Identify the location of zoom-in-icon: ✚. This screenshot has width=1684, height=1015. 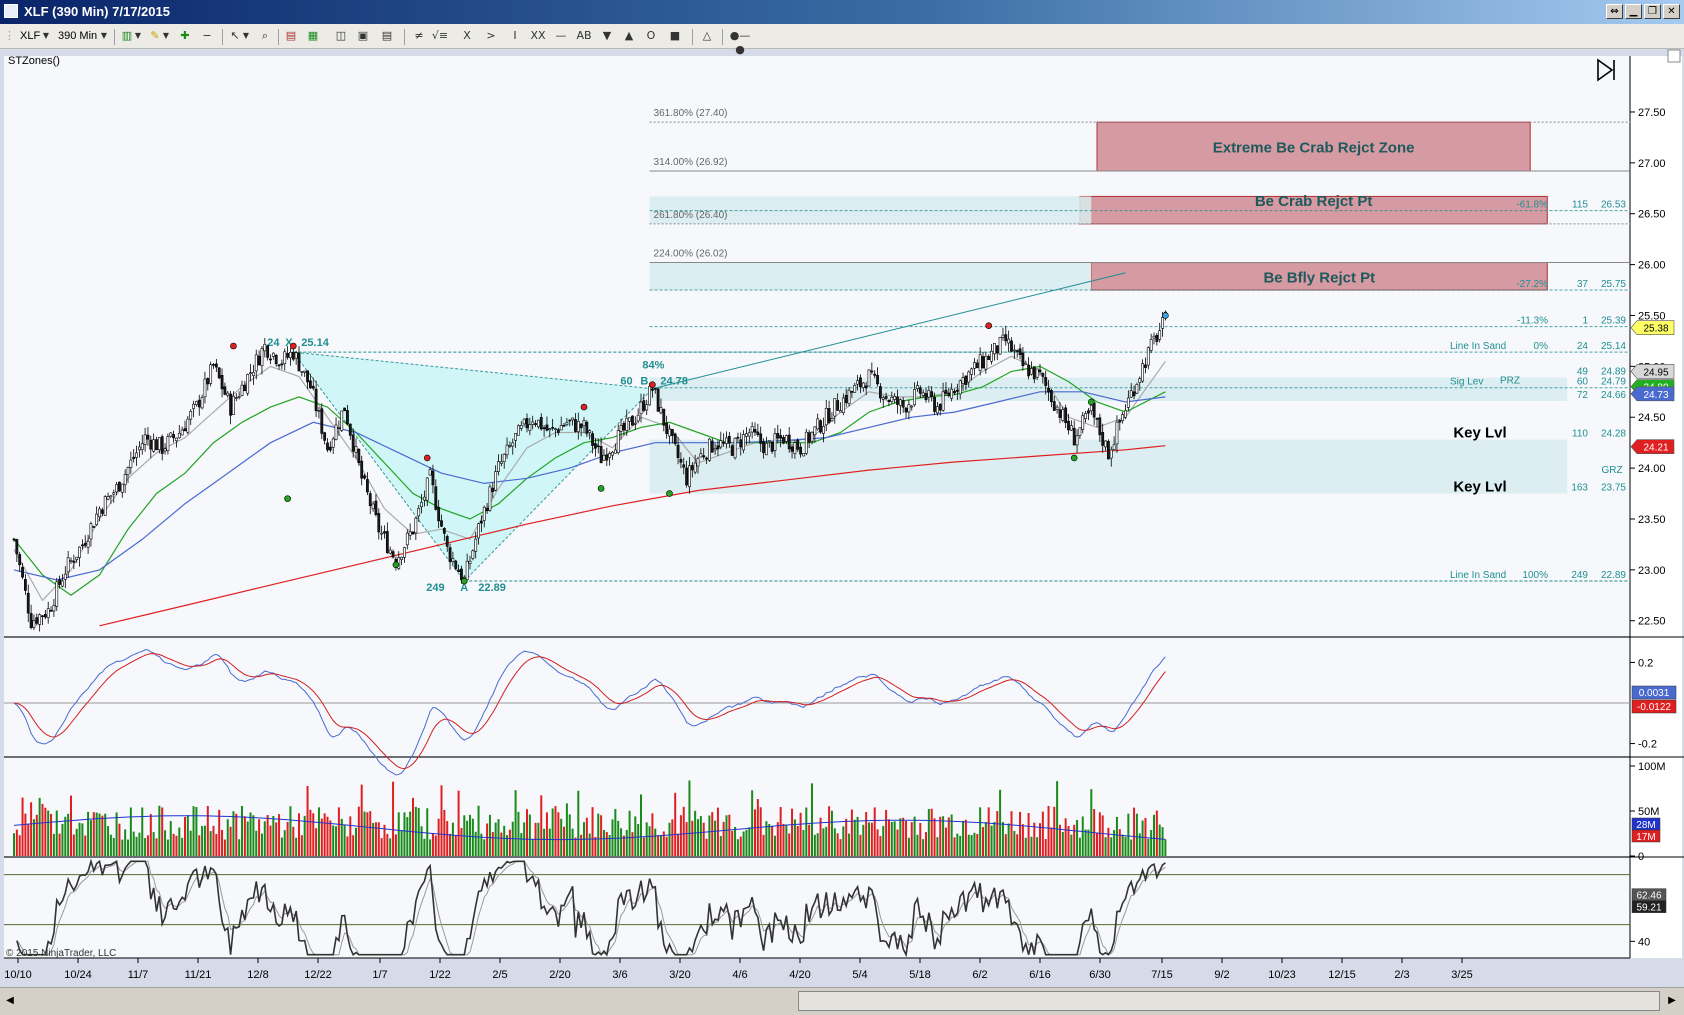
(185, 35).